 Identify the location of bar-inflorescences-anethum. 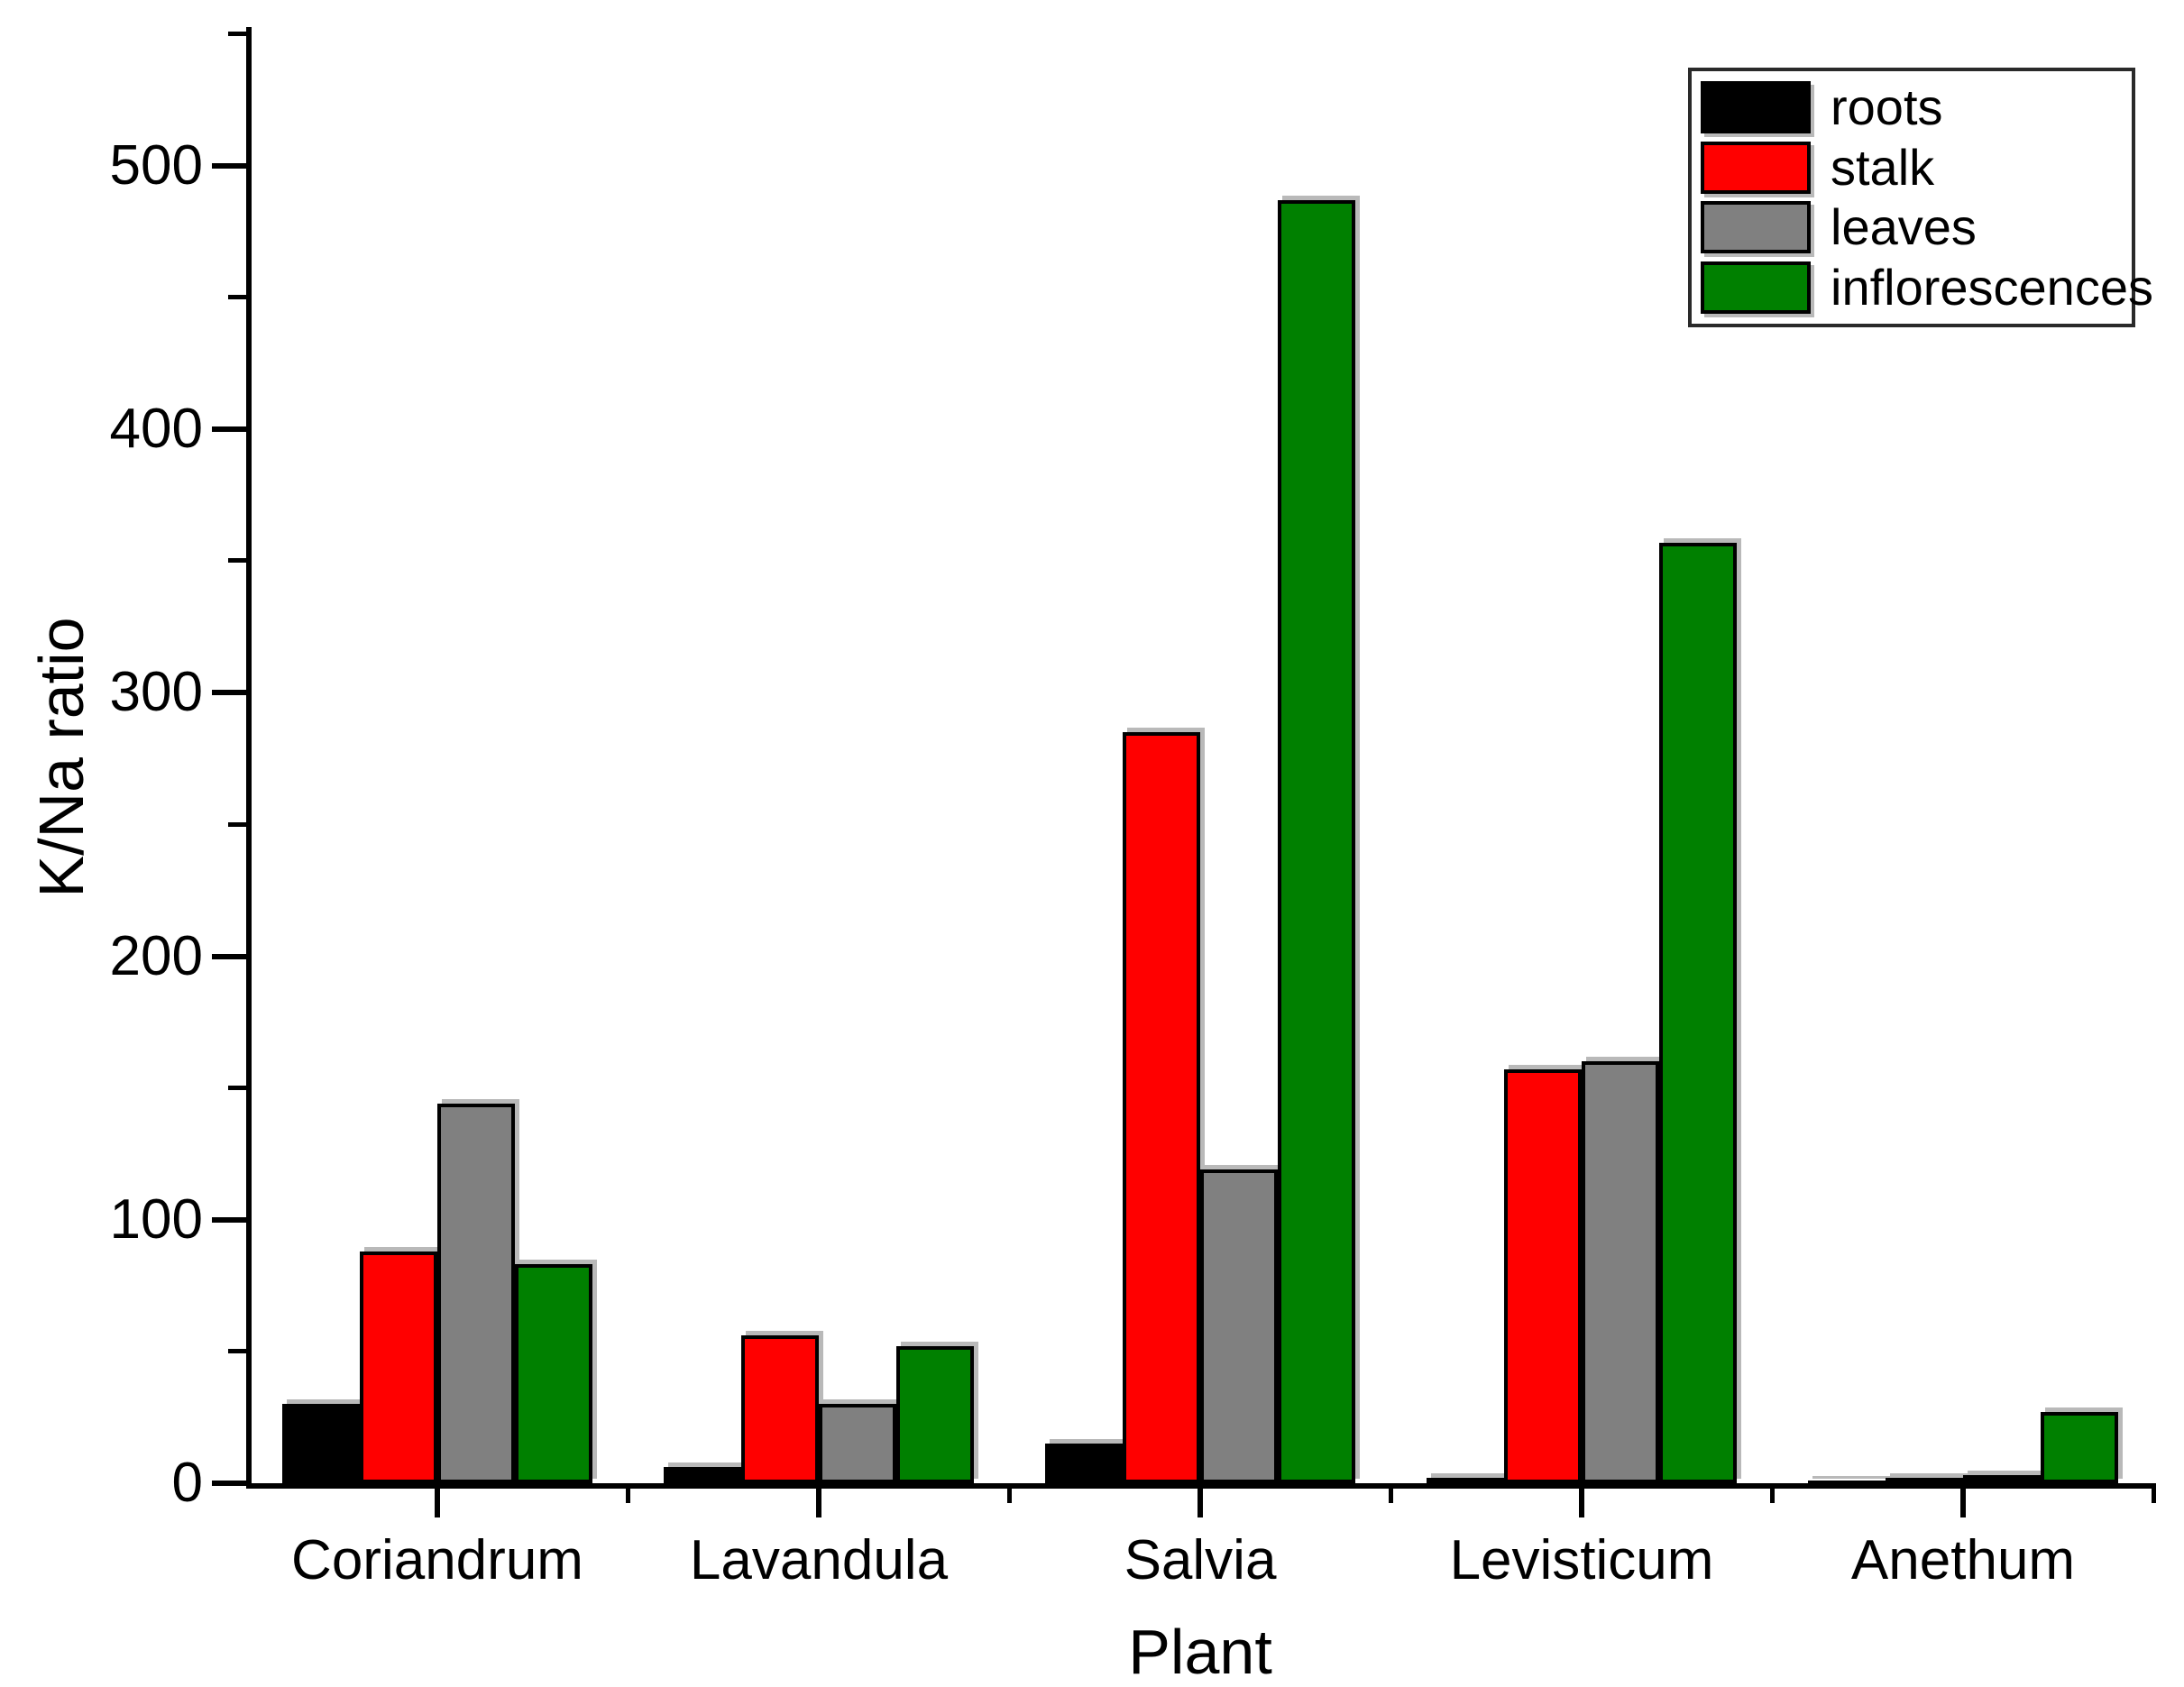
(2079, 1447).